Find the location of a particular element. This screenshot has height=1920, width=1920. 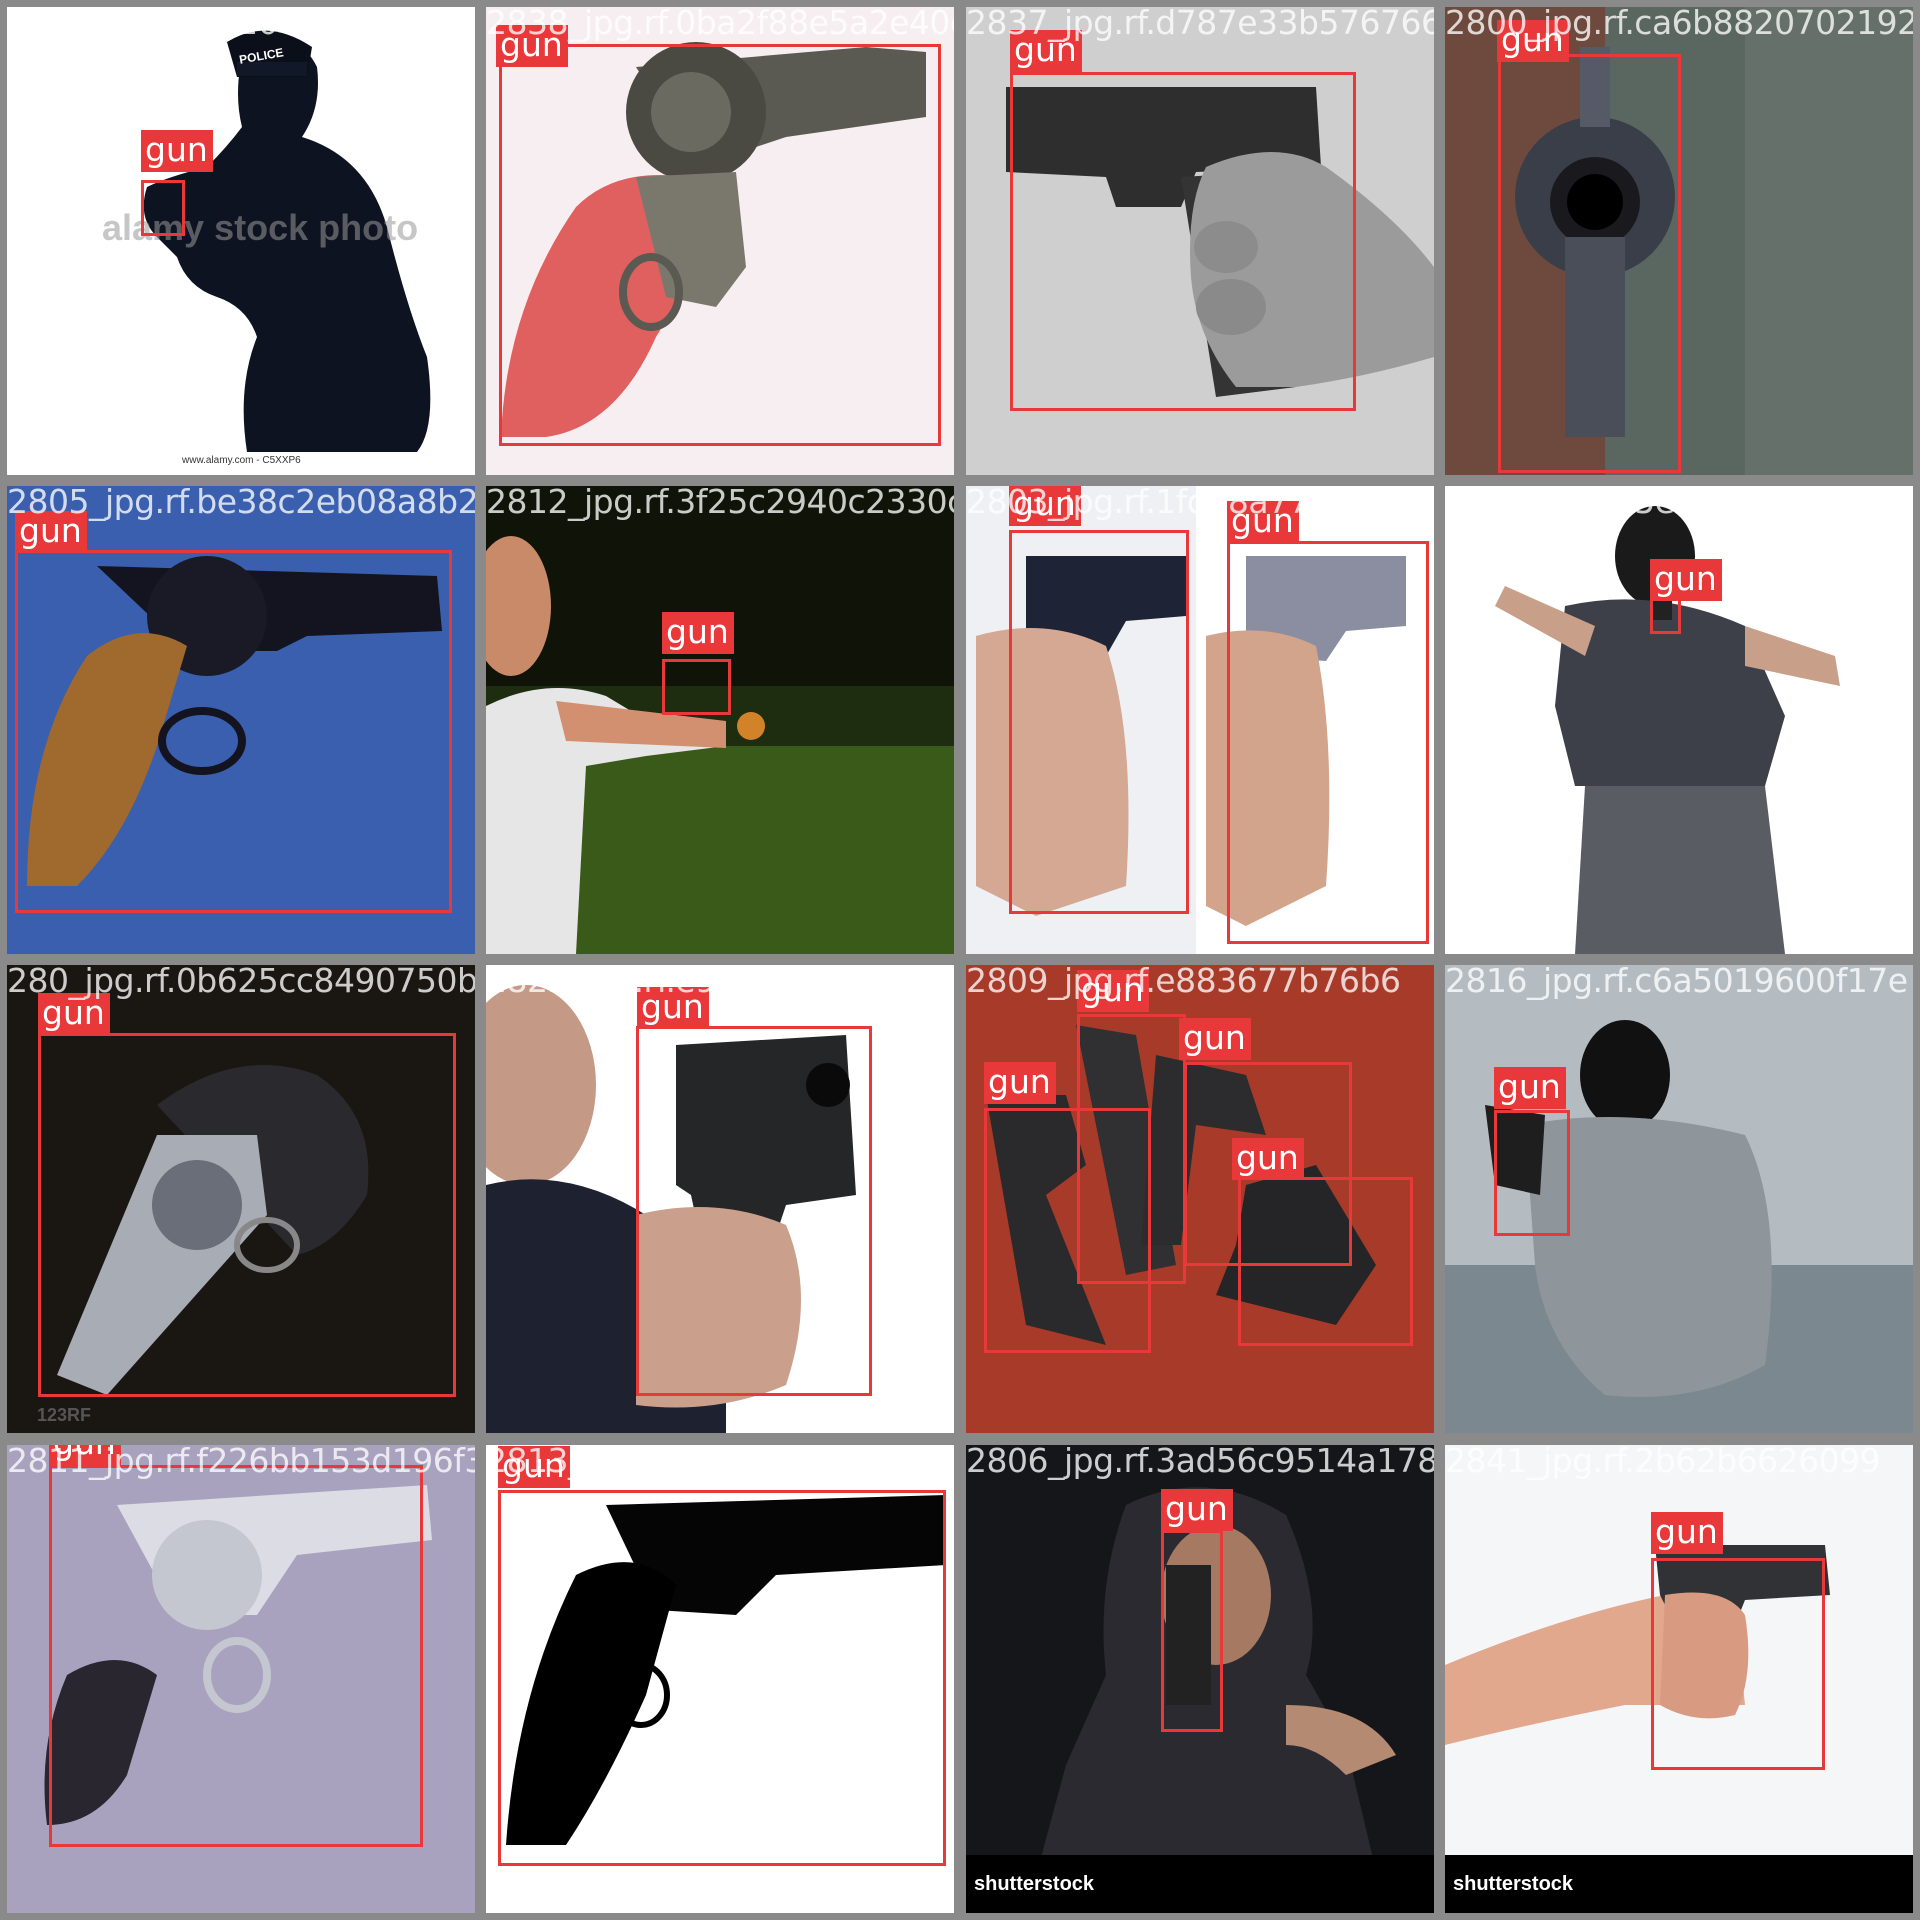

tile-night-shooter: gun 2812_jpg.rf.3f25c2940c2330c4 is located at coordinates (720, 720).